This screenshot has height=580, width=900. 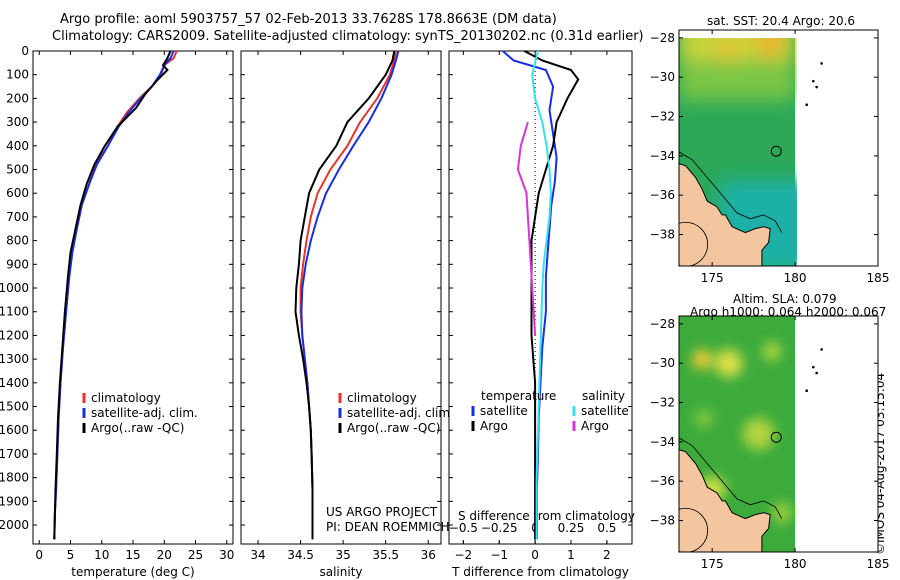 What do you see at coordinates (499, 528) in the screenshot?
I see `s-tick-label: −0.25` at bounding box center [499, 528].